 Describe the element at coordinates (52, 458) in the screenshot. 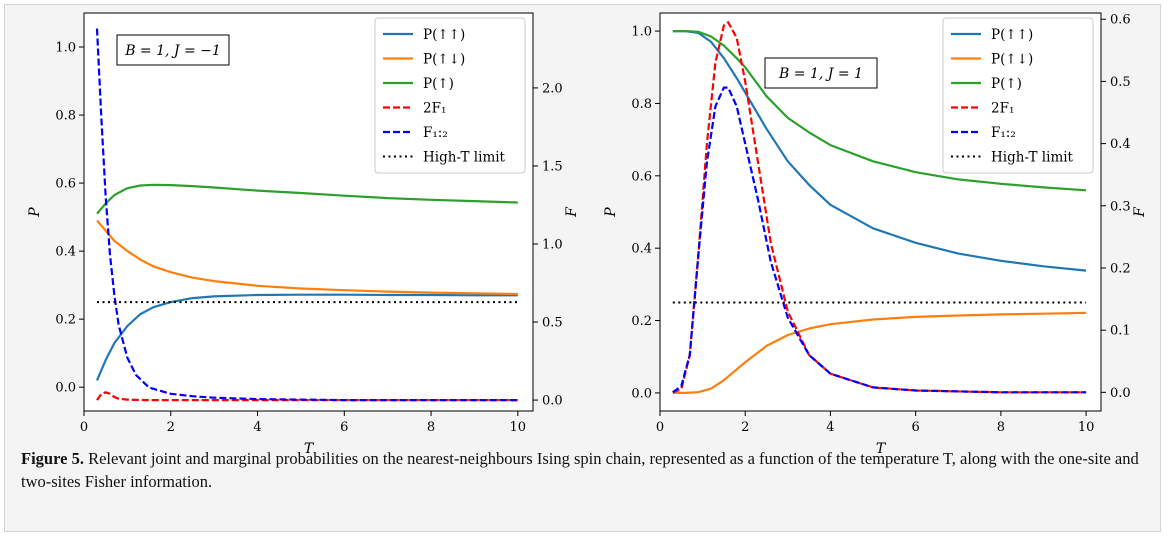

I see `caption-label: Figure 5.` at that location.